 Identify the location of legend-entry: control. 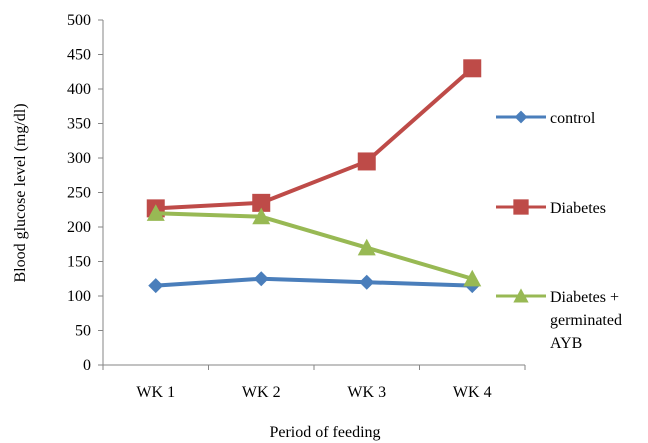
(546, 118).